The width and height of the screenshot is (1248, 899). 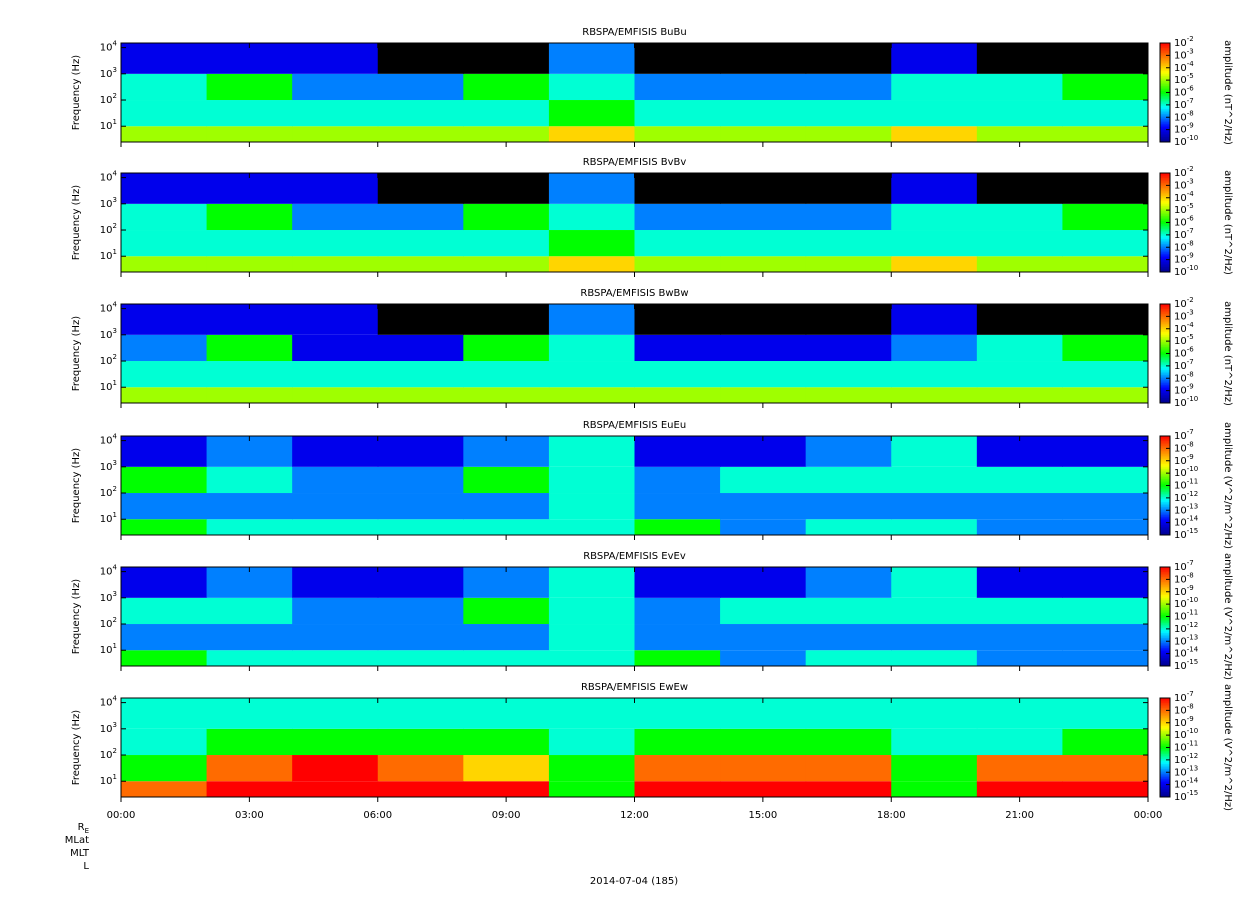 I want to click on colorbar-label: amplitude (V^2/m^2/Hz), so click(x=1227, y=747).